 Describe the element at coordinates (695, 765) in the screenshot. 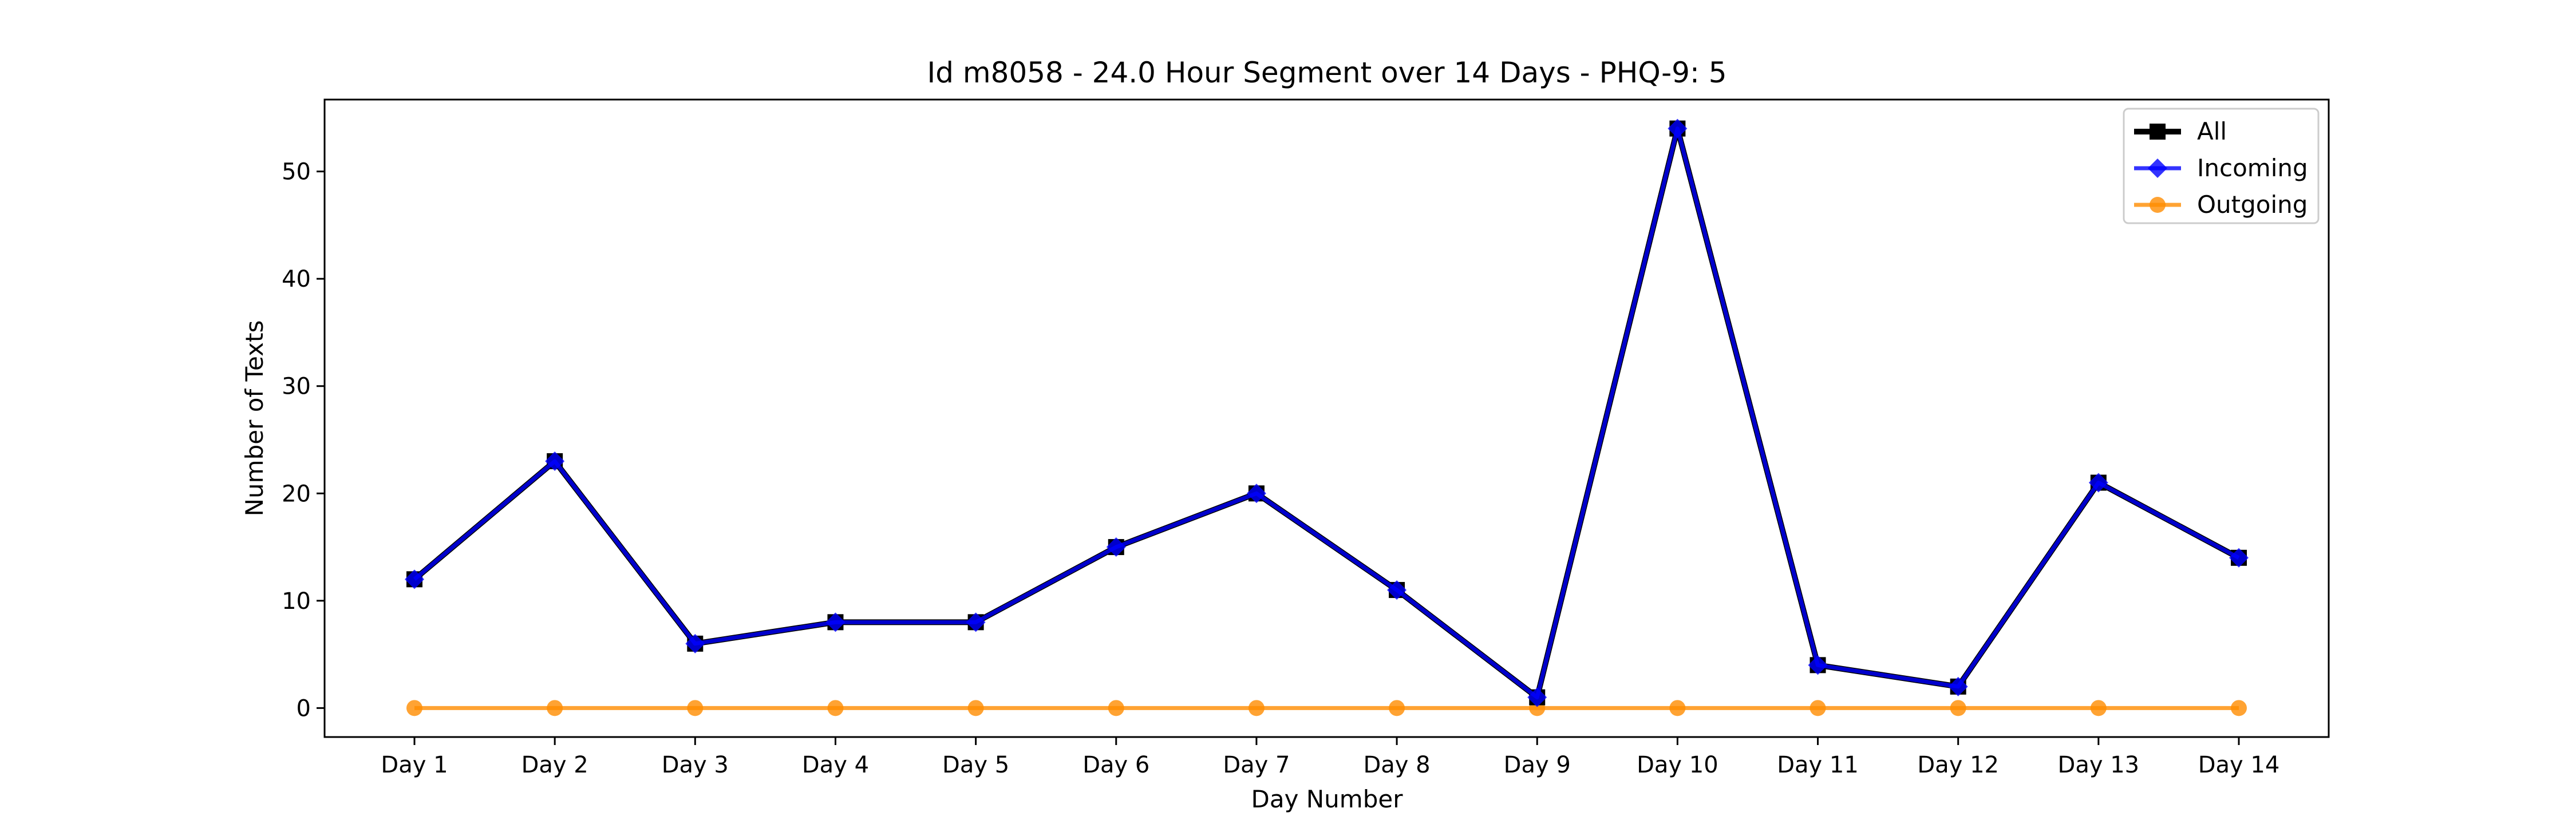

I see `x-tick-label: Day 3` at that location.